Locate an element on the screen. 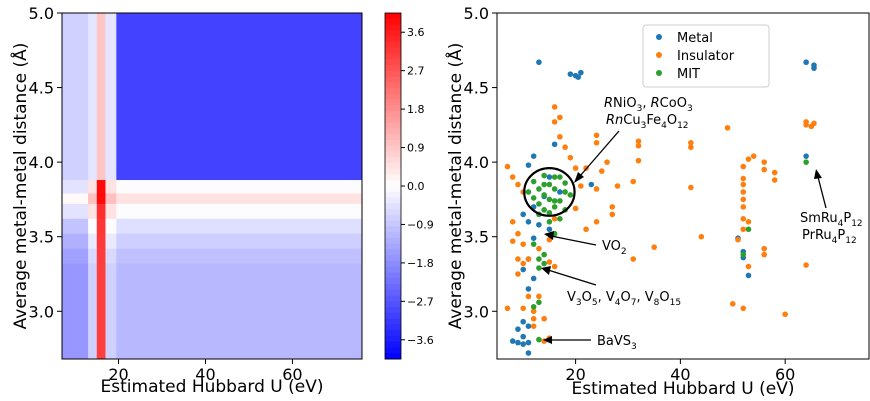  colorbar-tick-label: −1.8 is located at coordinates (420, 263).